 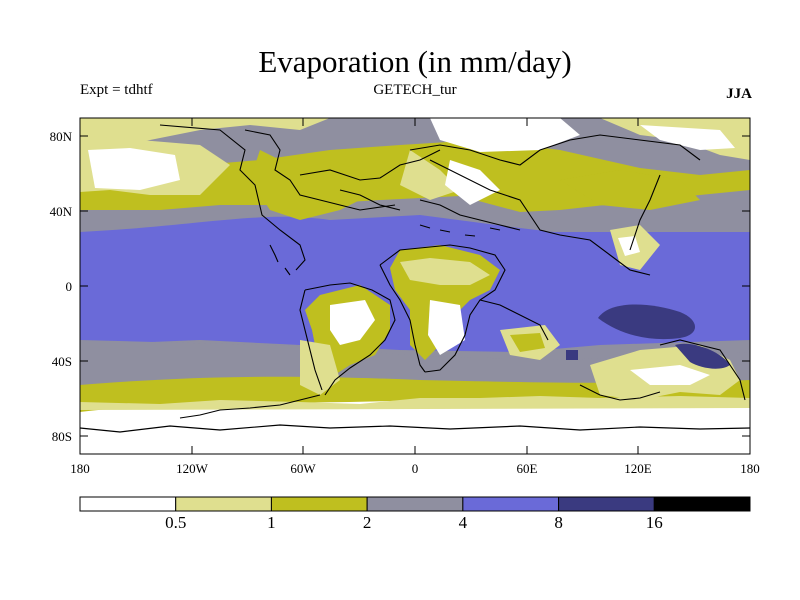 What do you see at coordinates (463, 522) in the screenshot?
I see `colorbar-label: 4` at bounding box center [463, 522].